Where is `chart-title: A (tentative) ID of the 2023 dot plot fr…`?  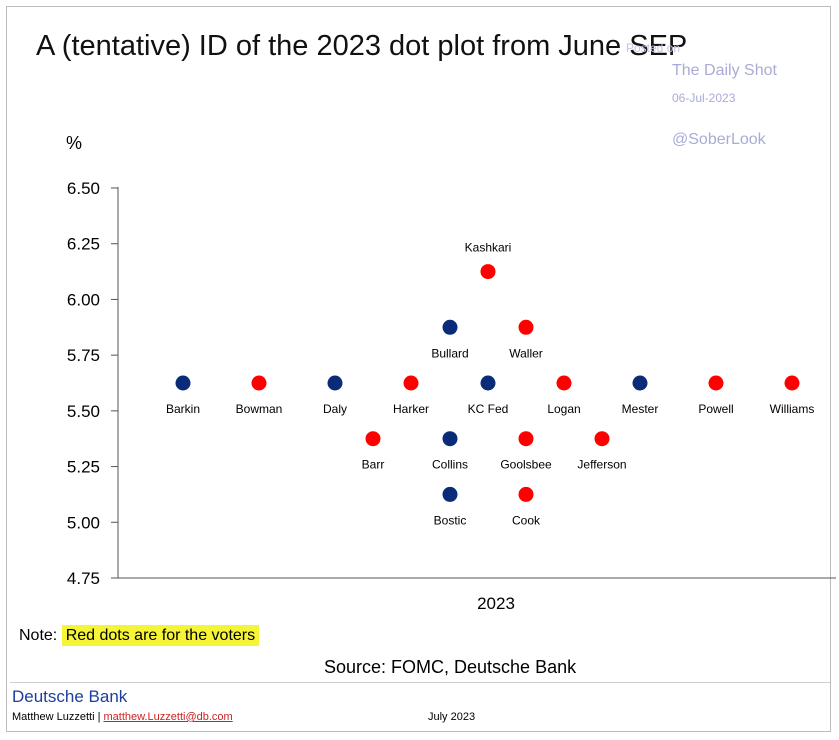 chart-title: A (tentative) ID of the 2023 dot plot fr… is located at coordinates (362, 46).